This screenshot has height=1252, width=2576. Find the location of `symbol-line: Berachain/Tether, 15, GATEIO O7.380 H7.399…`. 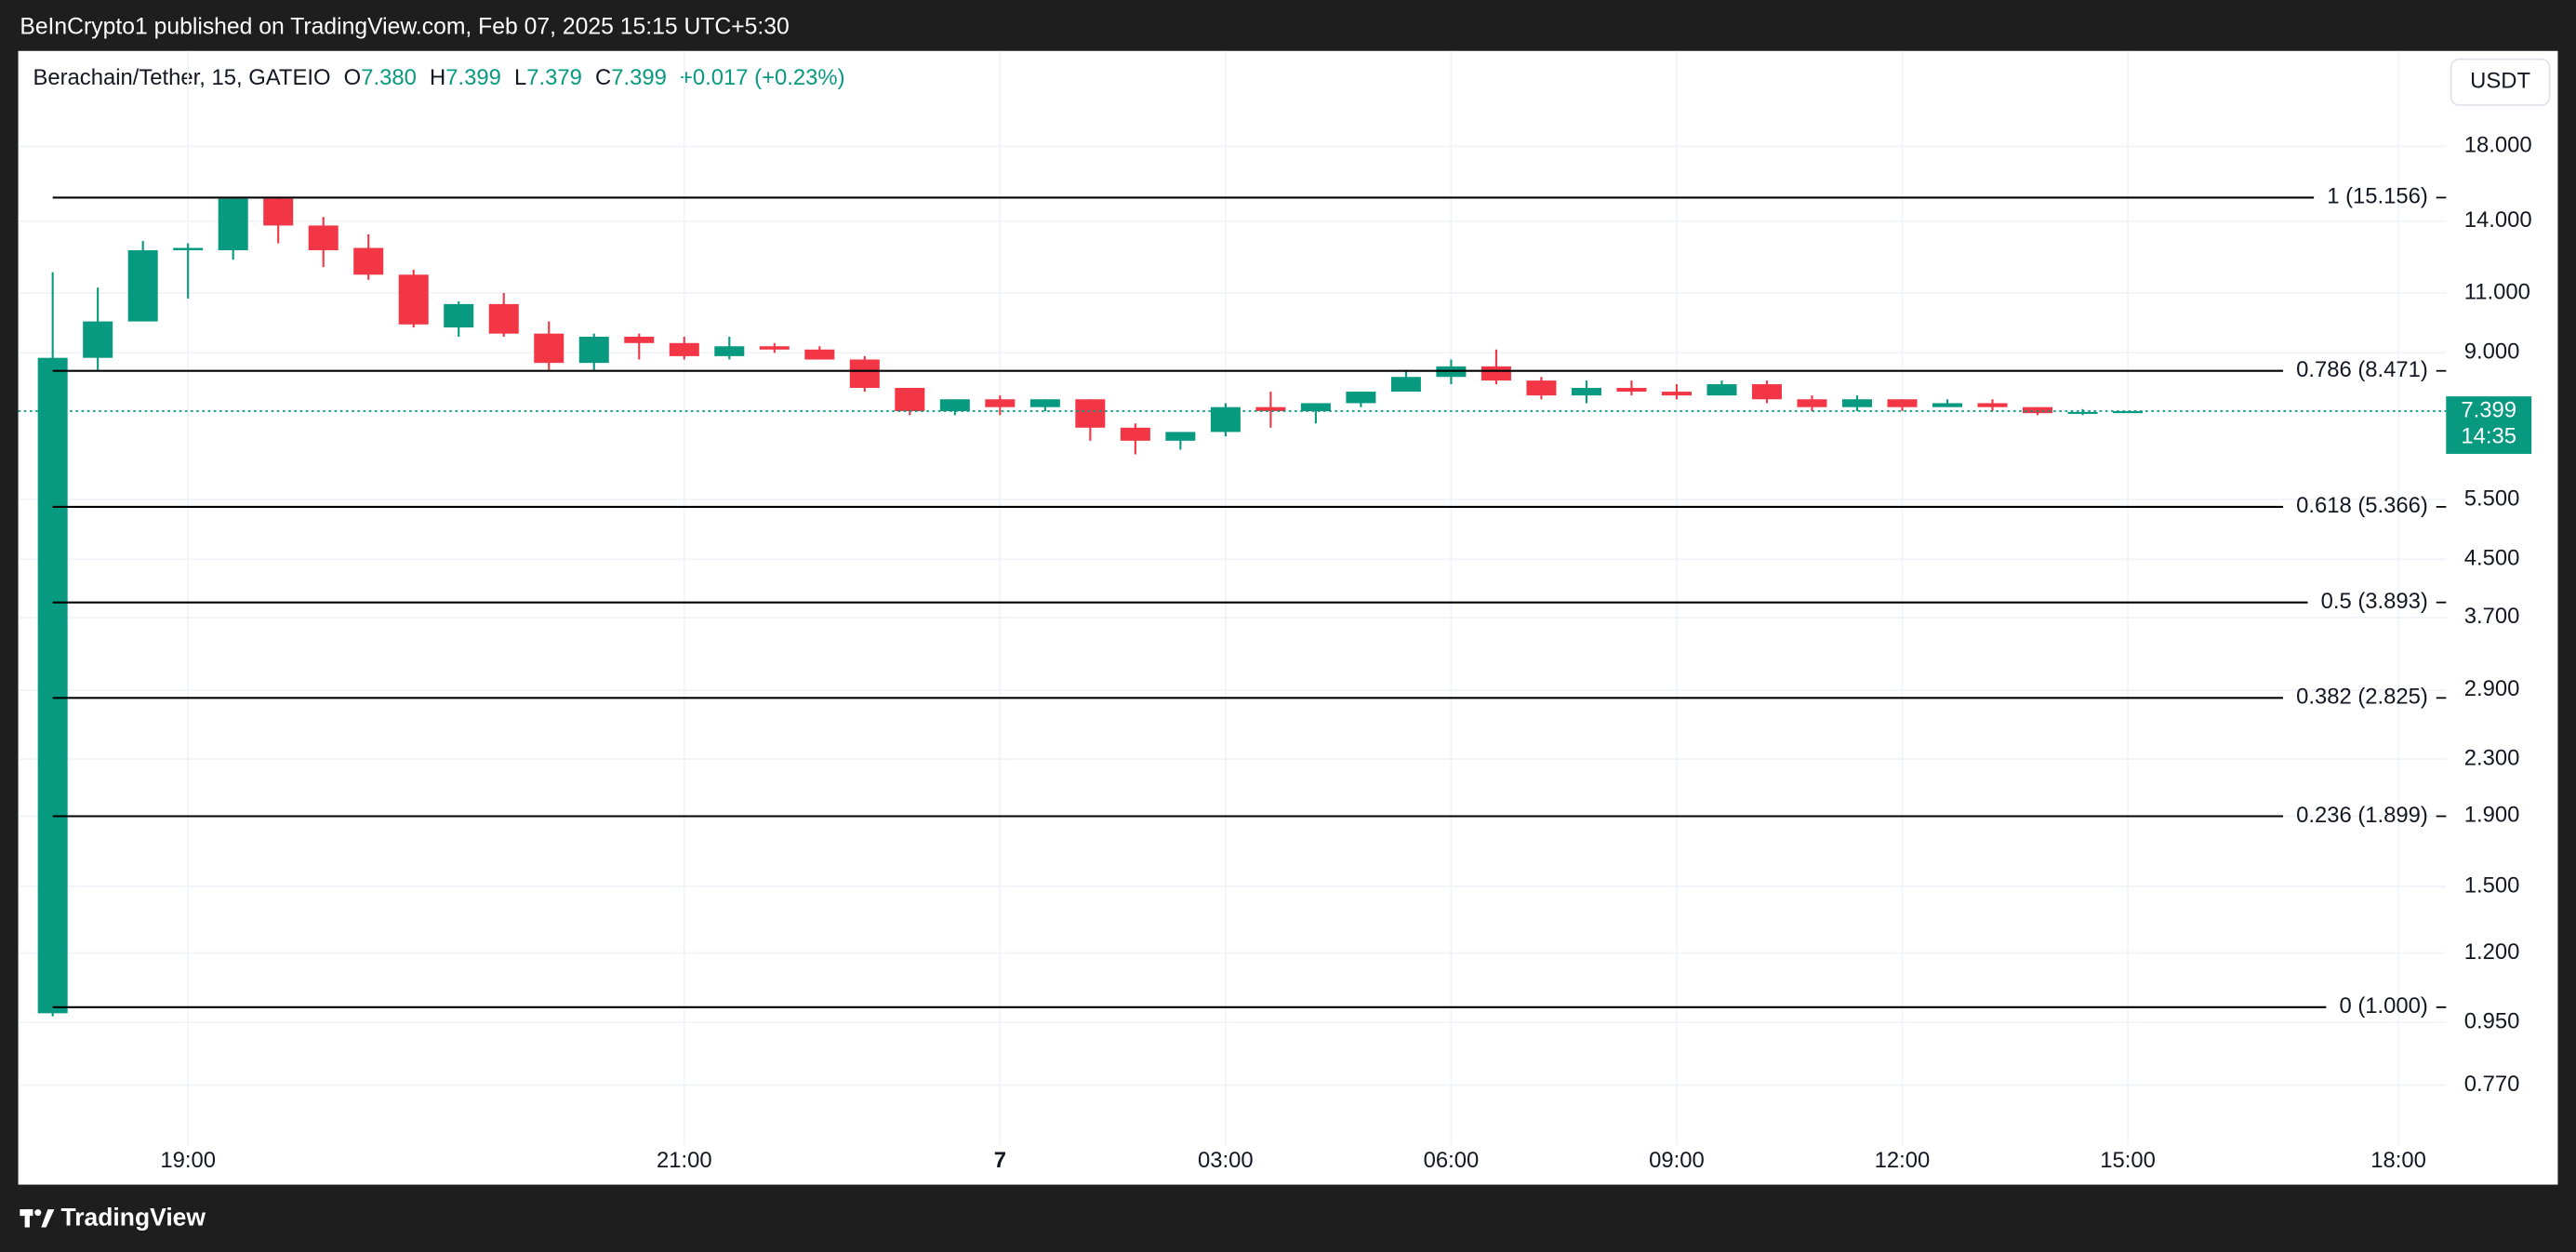

symbol-line: Berachain/Tether, 15, GATEIO O7.380 H7.399… is located at coordinates (438, 77).